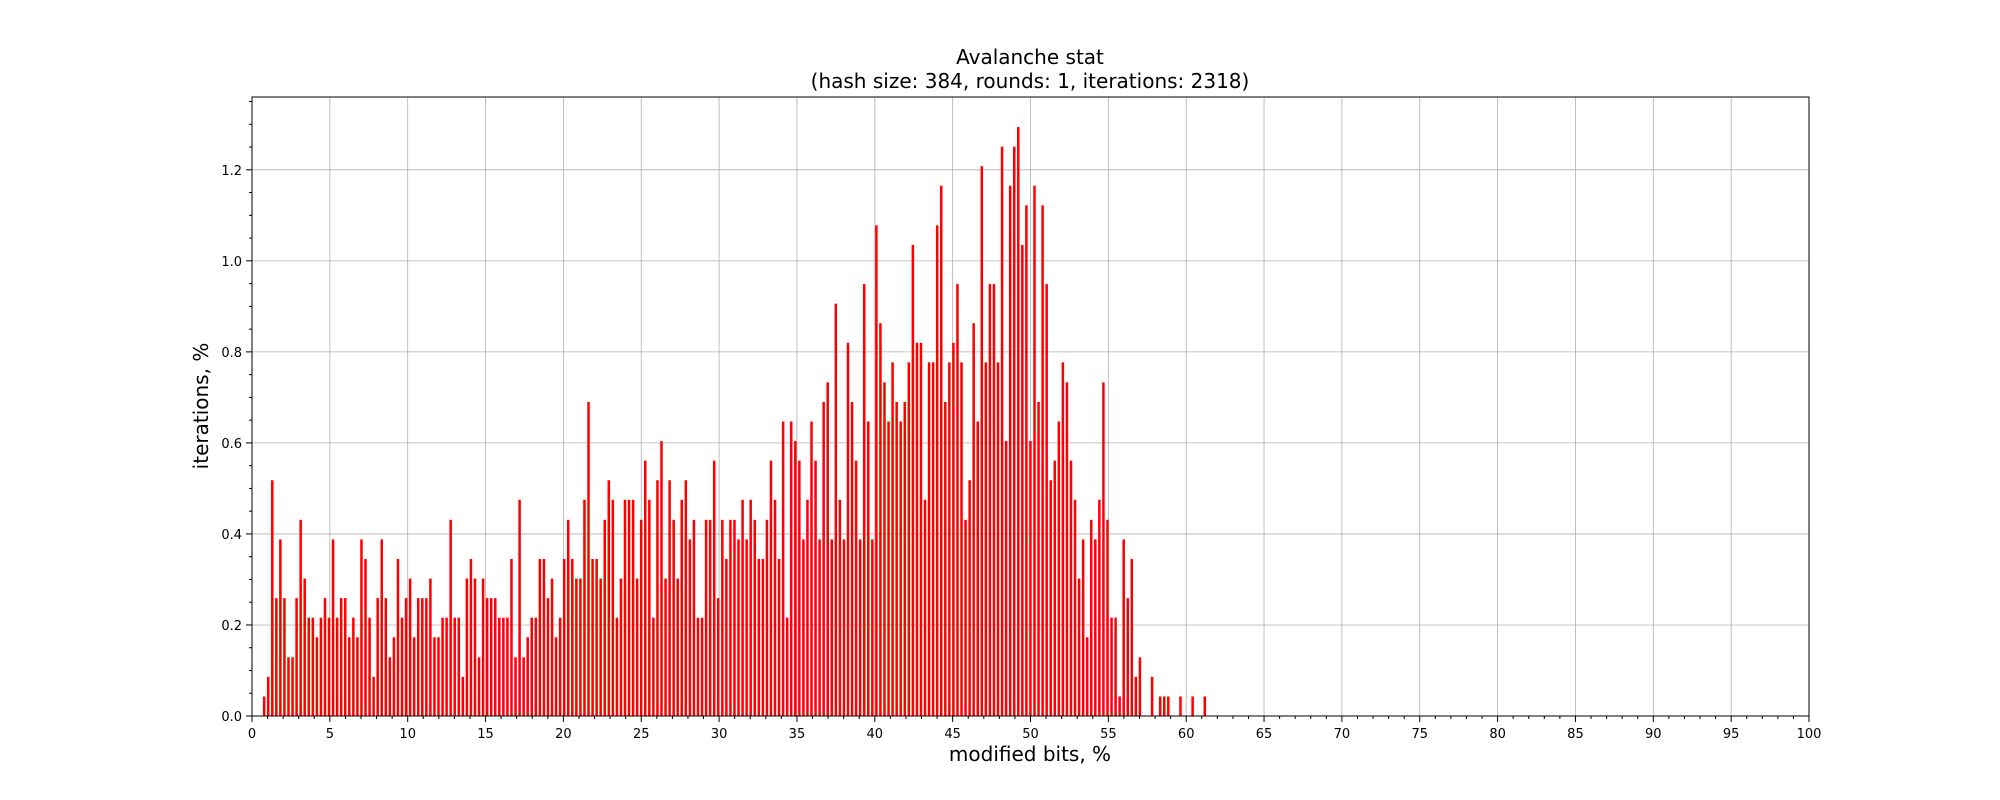 The height and width of the screenshot is (800, 2000). I want to click on chart-title: Avalanche stat, so click(1030, 57).